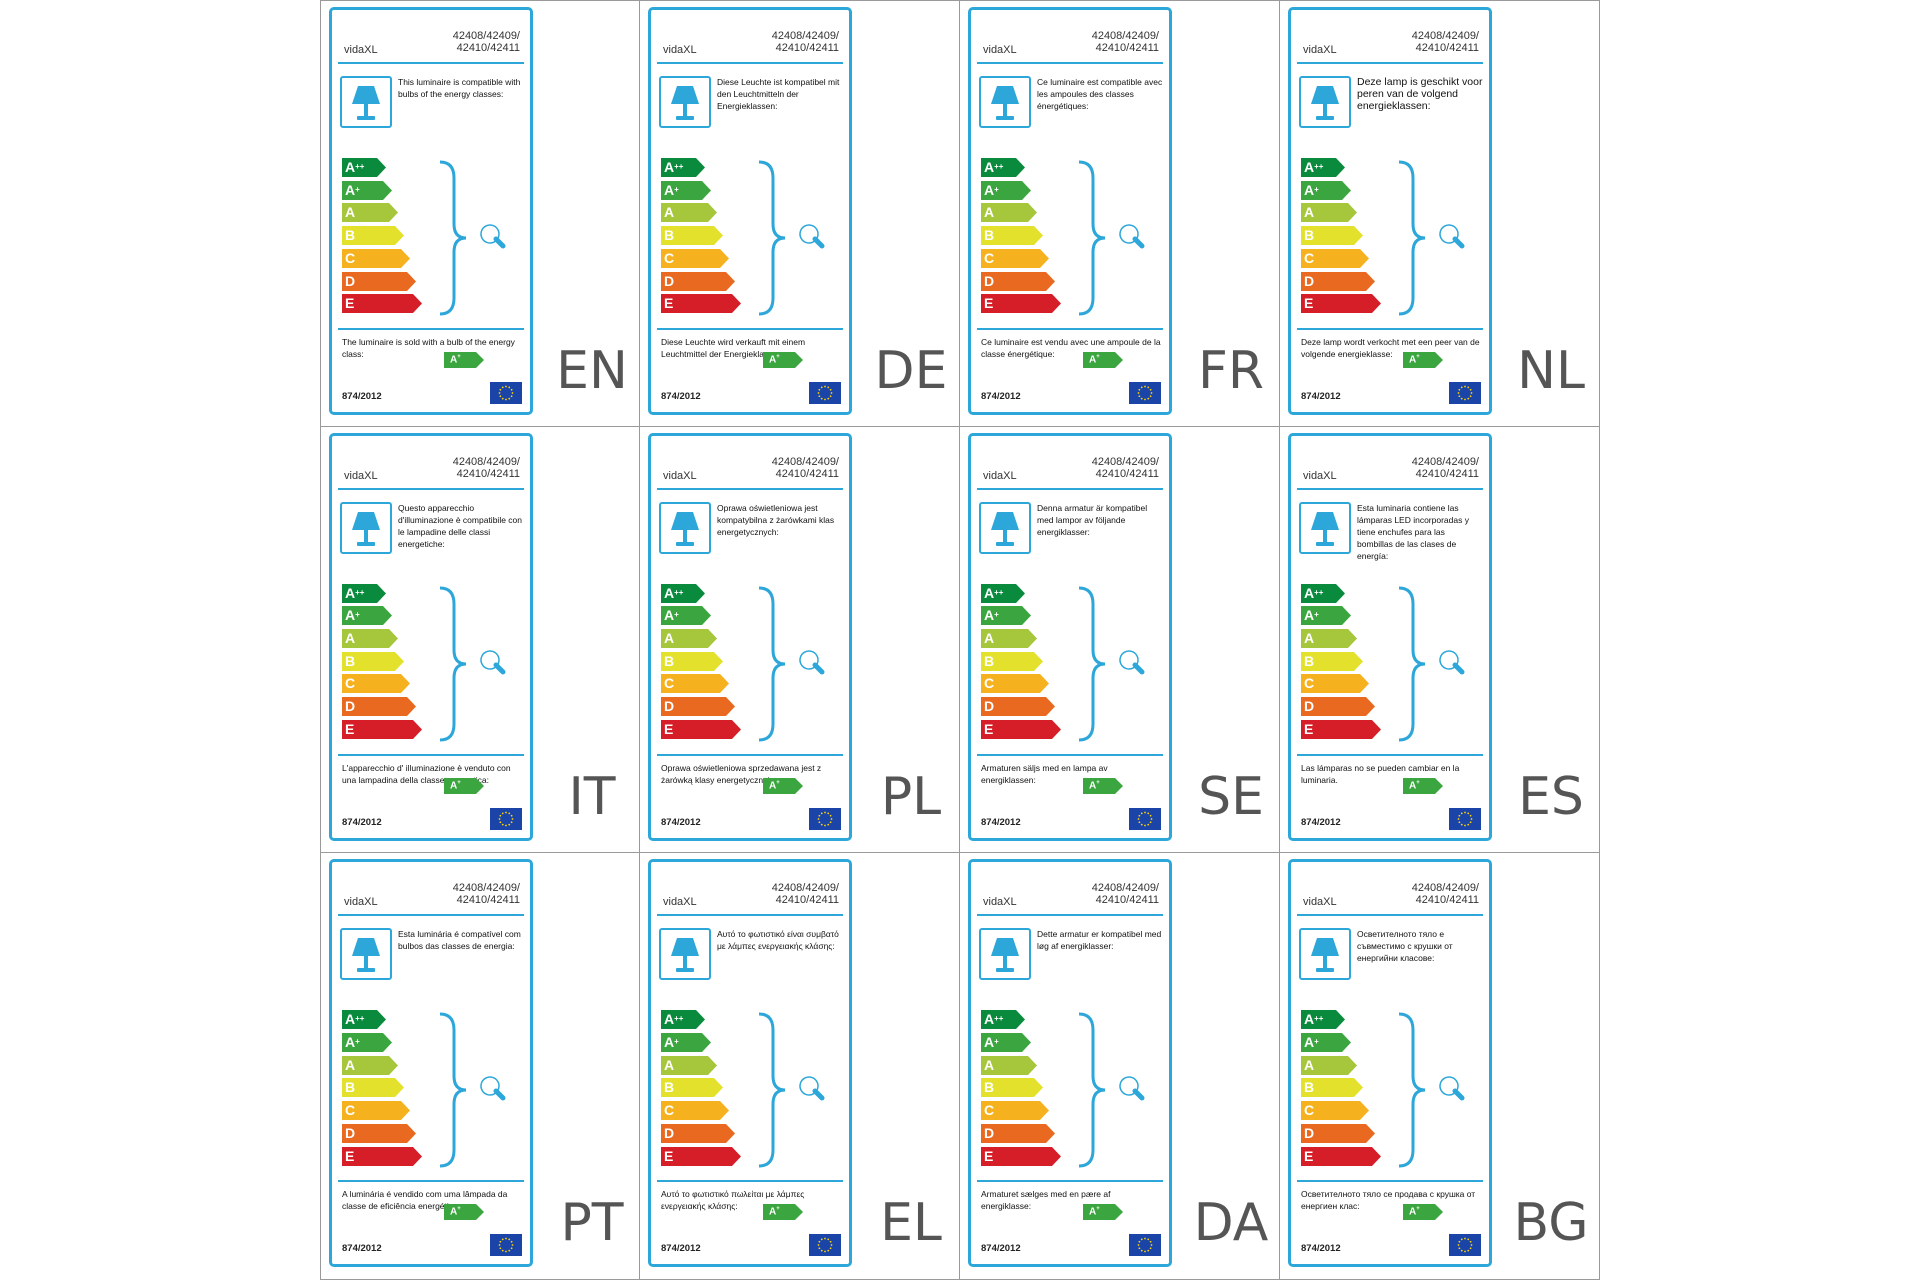  I want to click on model-number-line: 42410/42411, so click(488, 473).